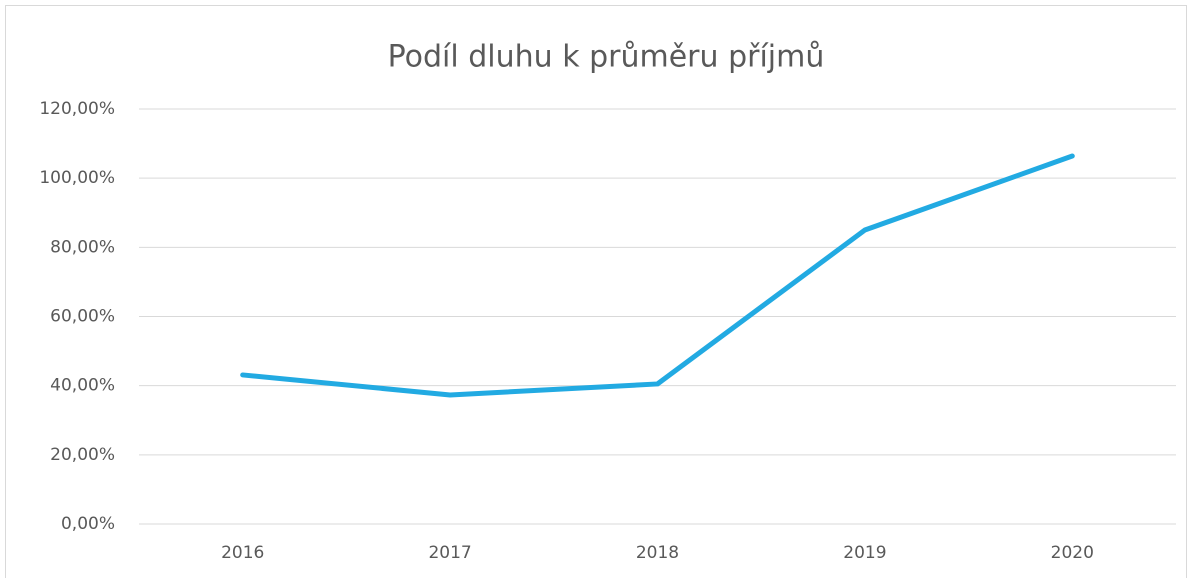  What do you see at coordinates (82, 247) in the screenshot?
I see `y-tick-label: 80,00%` at bounding box center [82, 247].